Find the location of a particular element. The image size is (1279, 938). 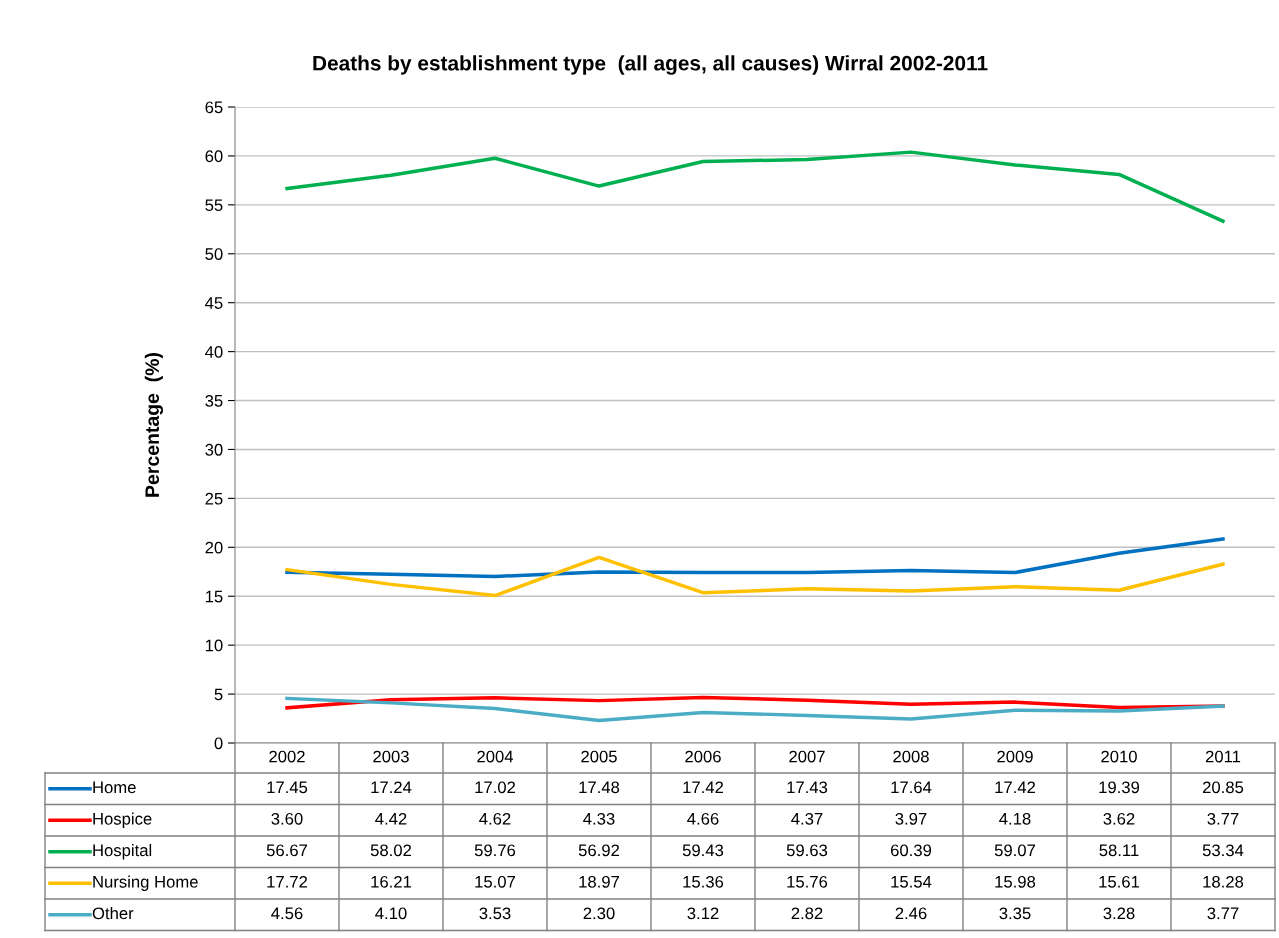

data-label: 59.63 is located at coordinates (807, 850).